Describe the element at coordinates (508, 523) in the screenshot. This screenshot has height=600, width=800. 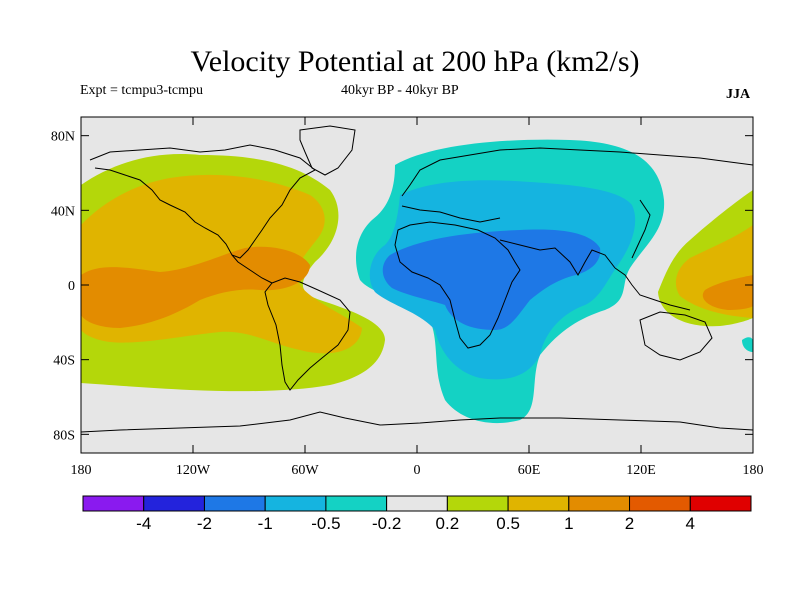
I see `colorbar-label: 0.5` at that location.